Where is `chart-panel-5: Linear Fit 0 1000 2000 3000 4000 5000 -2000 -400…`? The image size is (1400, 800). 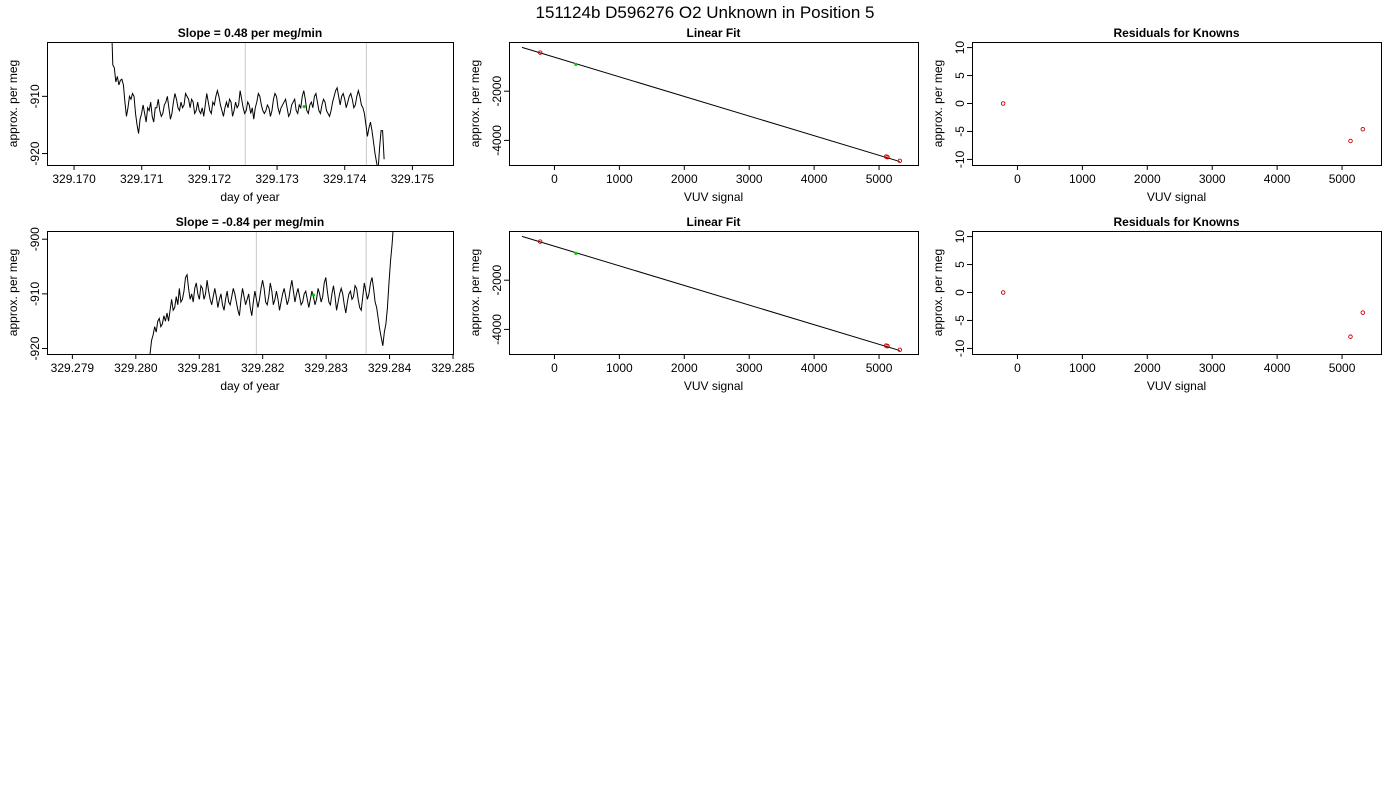 chart-panel-5: Linear Fit 0 1000 2000 3000 4000 5000 -2000 -400… is located at coordinates (693, 304).